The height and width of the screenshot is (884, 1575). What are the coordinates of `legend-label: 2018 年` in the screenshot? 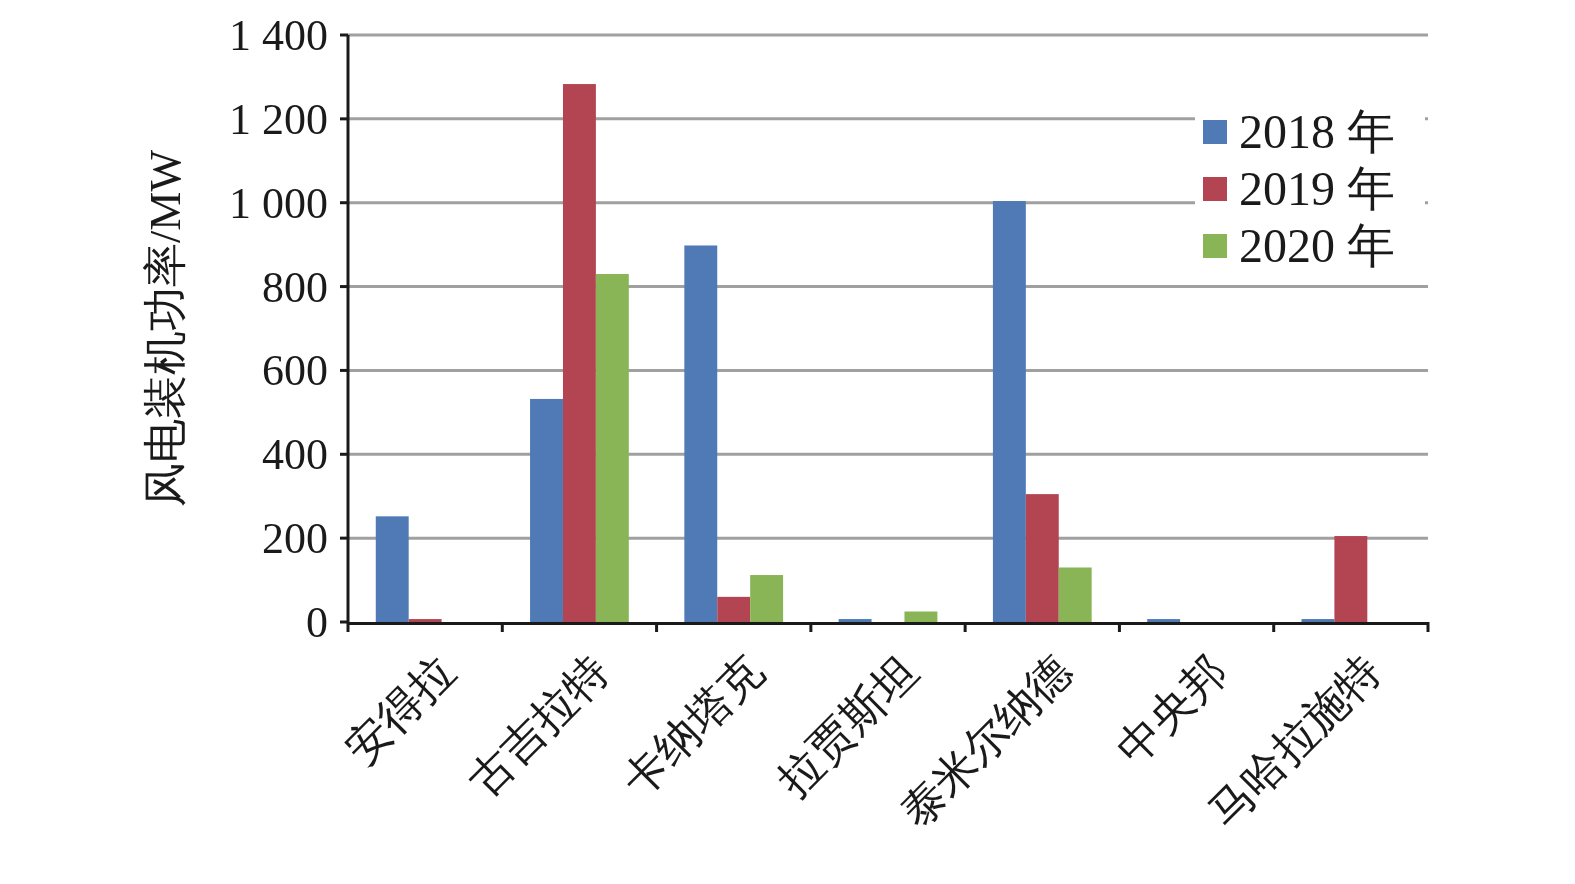 It's located at (1317, 131).